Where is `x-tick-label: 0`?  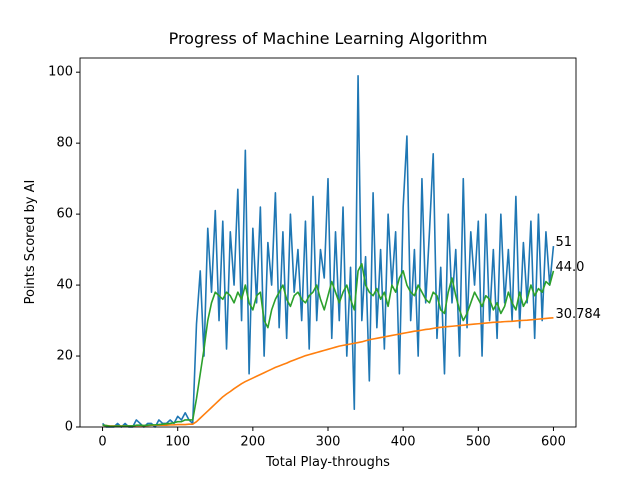
x-tick-label: 0 is located at coordinates (102, 442).